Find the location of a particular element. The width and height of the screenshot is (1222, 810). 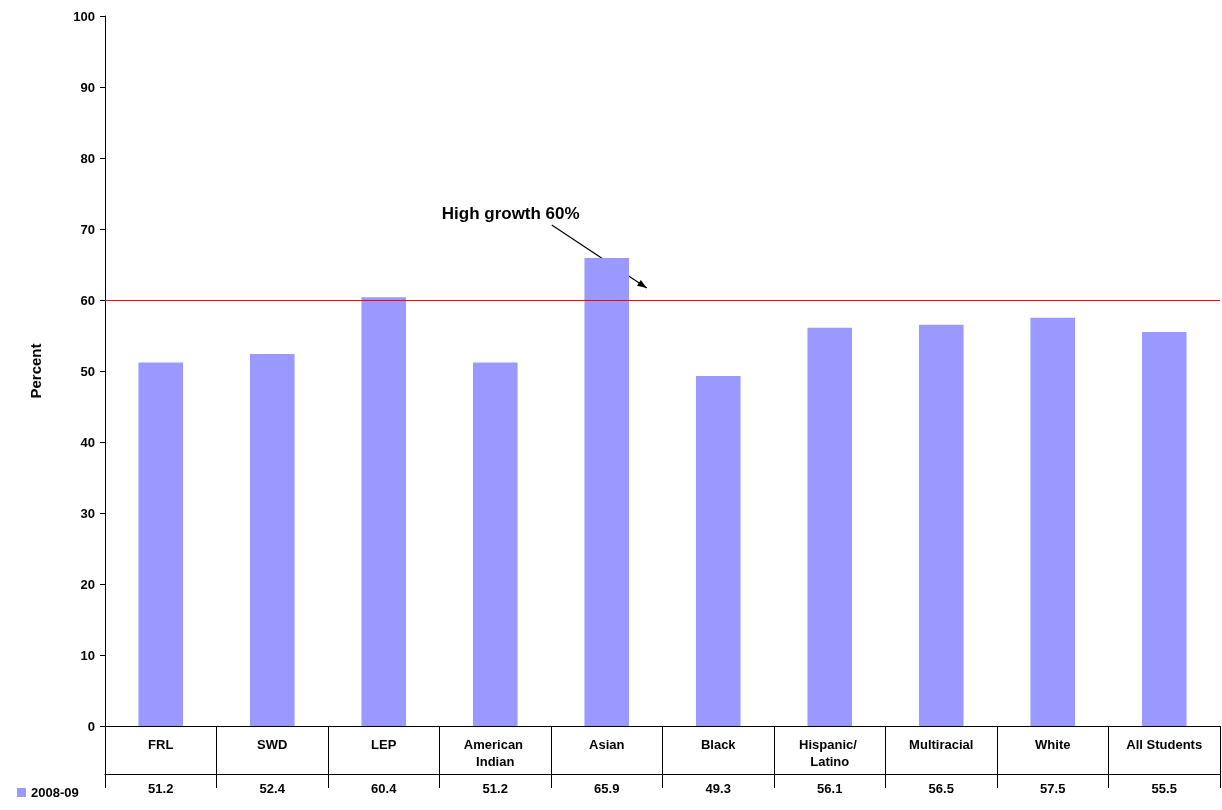

x-tick-label: American Indian is located at coordinates (495, 753).